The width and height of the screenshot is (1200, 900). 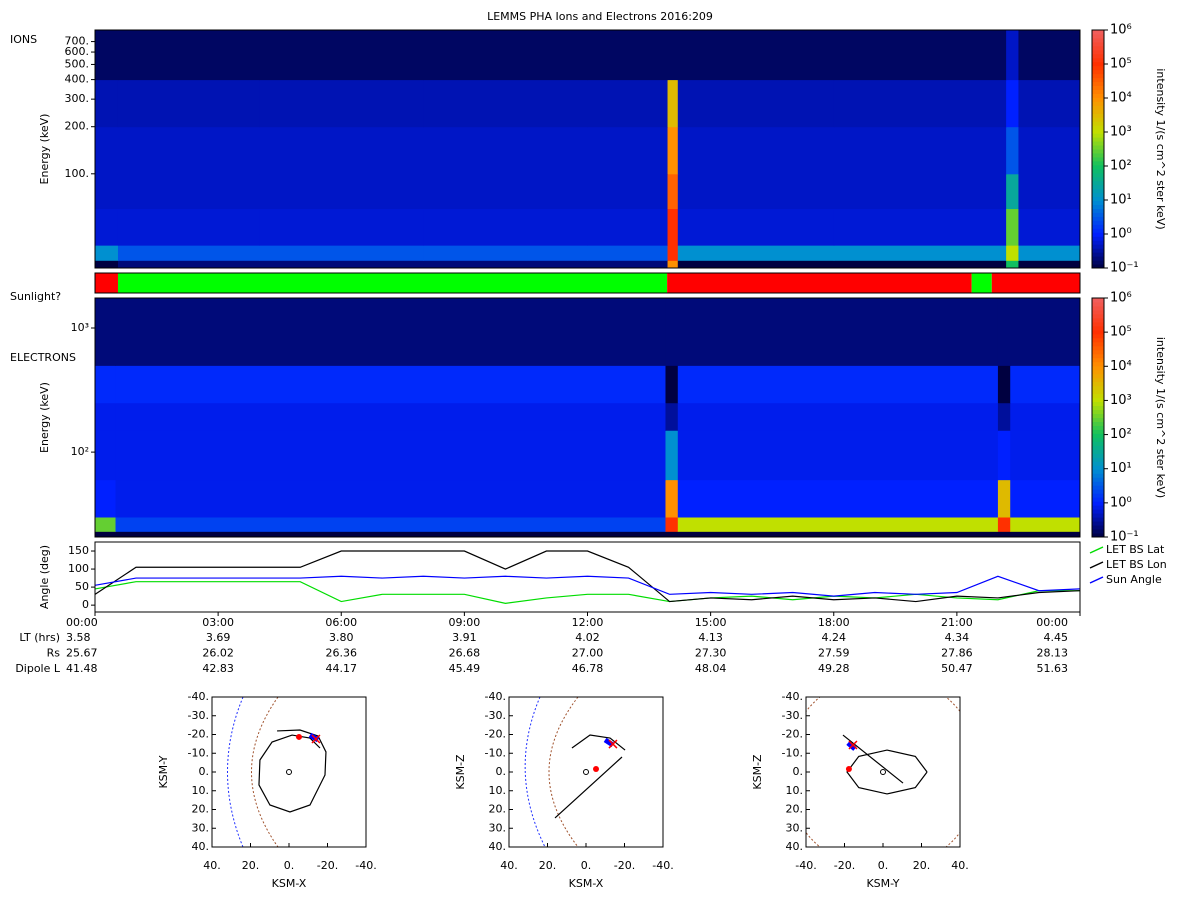 What do you see at coordinates (587, 576) in the screenshot?
I see `angle-line` at bounding box center [587, 576].